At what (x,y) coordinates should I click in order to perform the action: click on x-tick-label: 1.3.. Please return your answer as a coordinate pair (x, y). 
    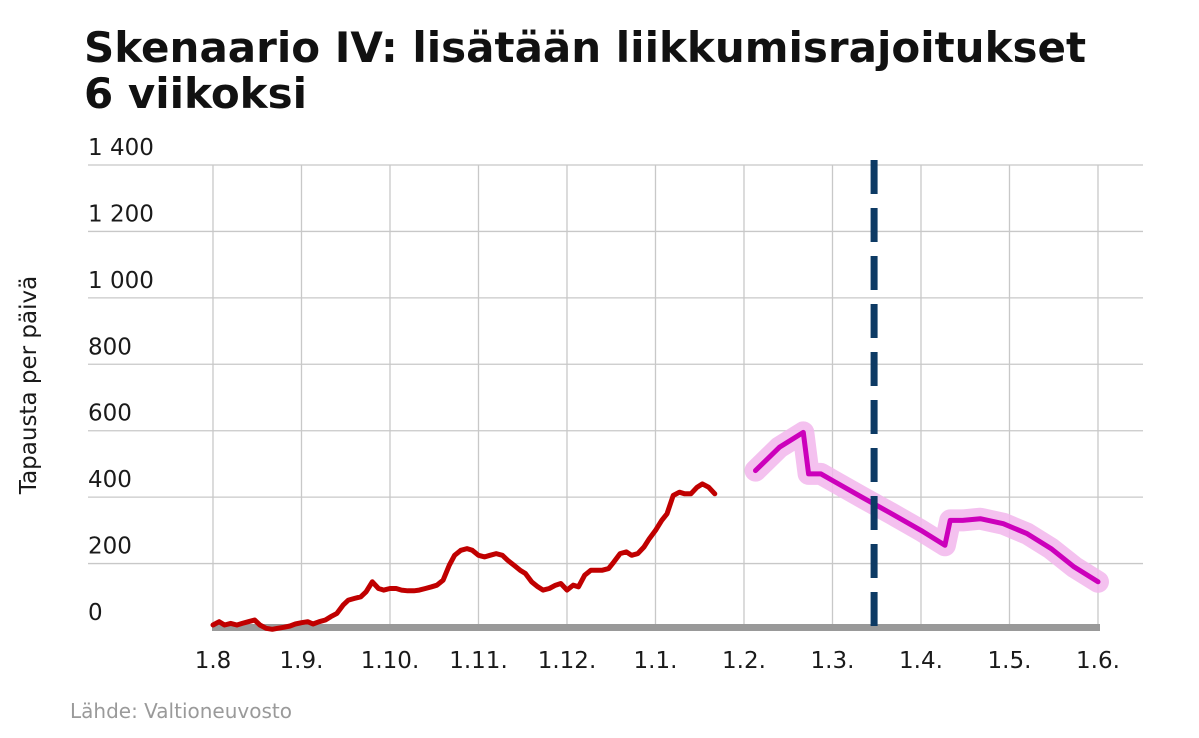
    Looking at the image, I should click on (833, 661).